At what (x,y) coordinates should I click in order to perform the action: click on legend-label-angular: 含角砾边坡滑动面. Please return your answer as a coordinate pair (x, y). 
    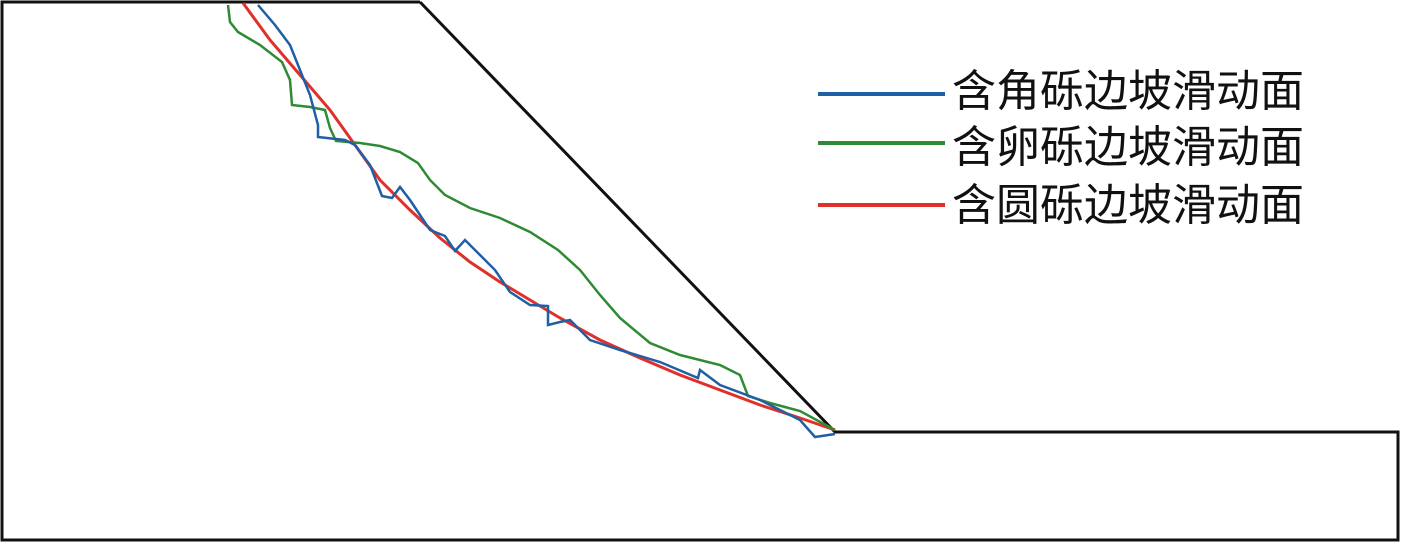
    Looking at the image, I should click on (1128, 91).